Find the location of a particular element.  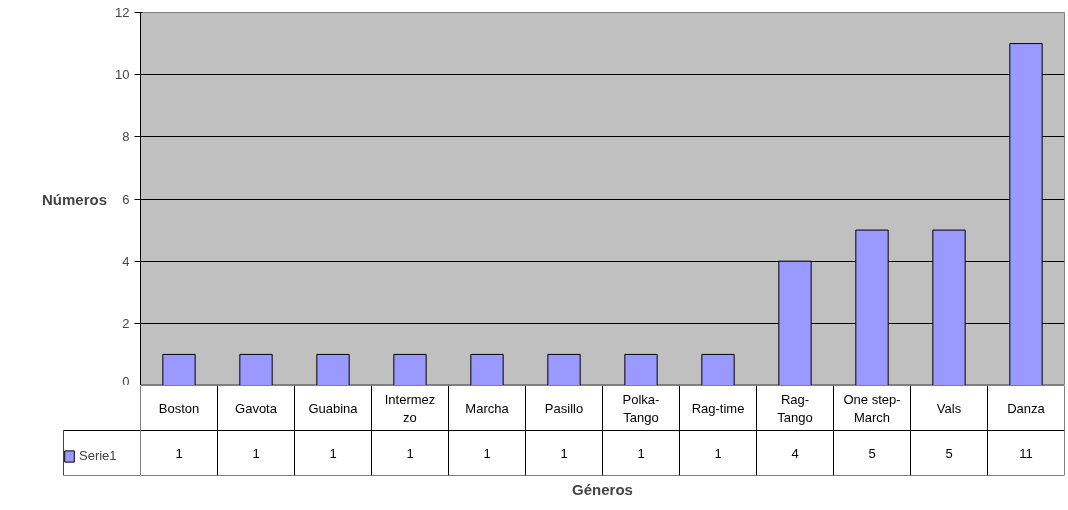

data-label: 11 is located at coordinates (1026, 453).